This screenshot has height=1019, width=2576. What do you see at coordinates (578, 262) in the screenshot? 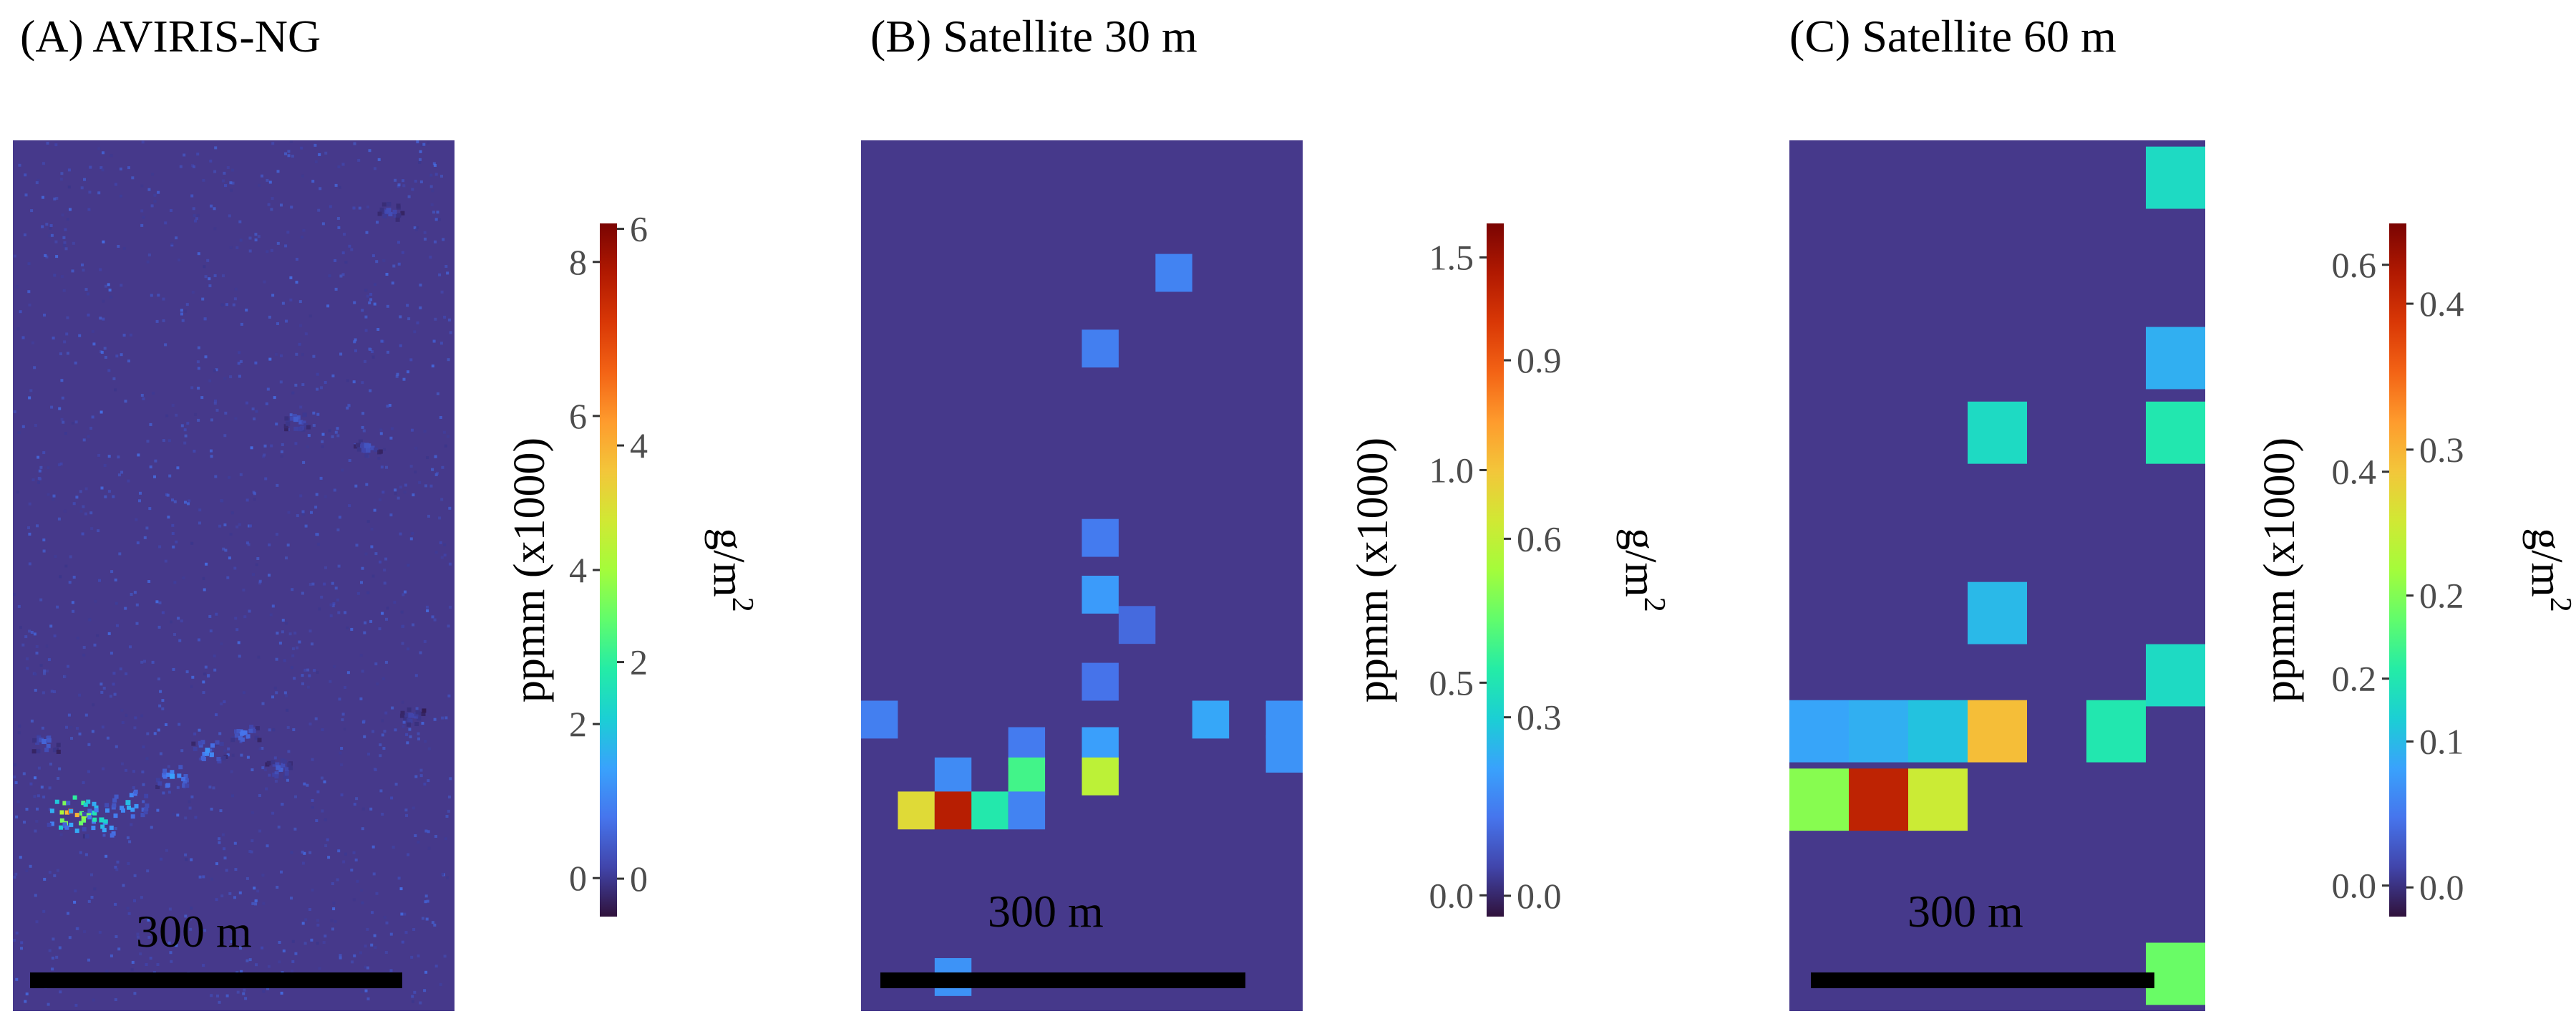
I see `panel-a-left-tick-label: 8` at bounding box center [578, 262].